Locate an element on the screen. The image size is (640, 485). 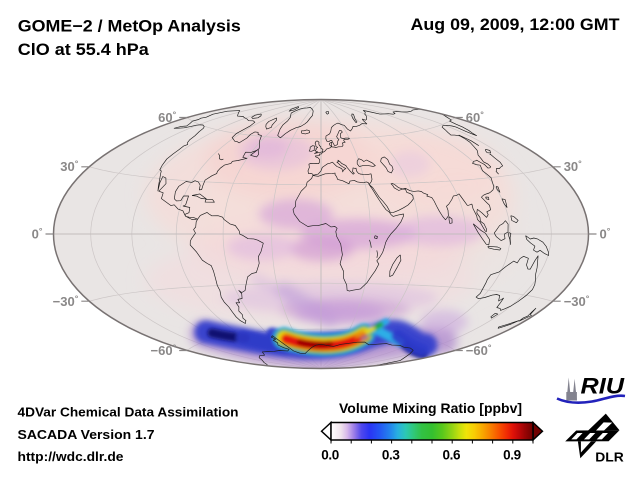
svg-text: 0.6 is located at coordinates (452, 454).